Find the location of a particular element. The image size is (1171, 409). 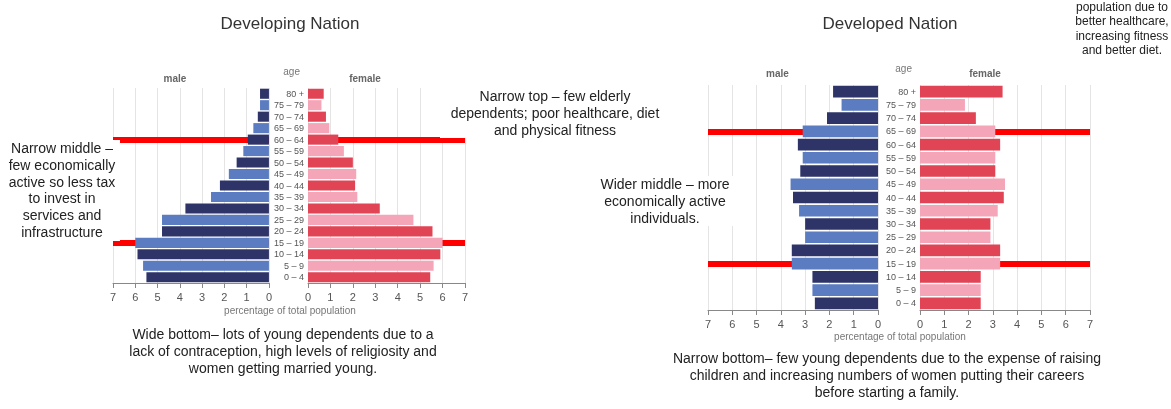

text: Wide bottom– lots of young dependents due to a lack of contraception, high levels of religiosity and women getting married young. is located at coordinates (283, 351).